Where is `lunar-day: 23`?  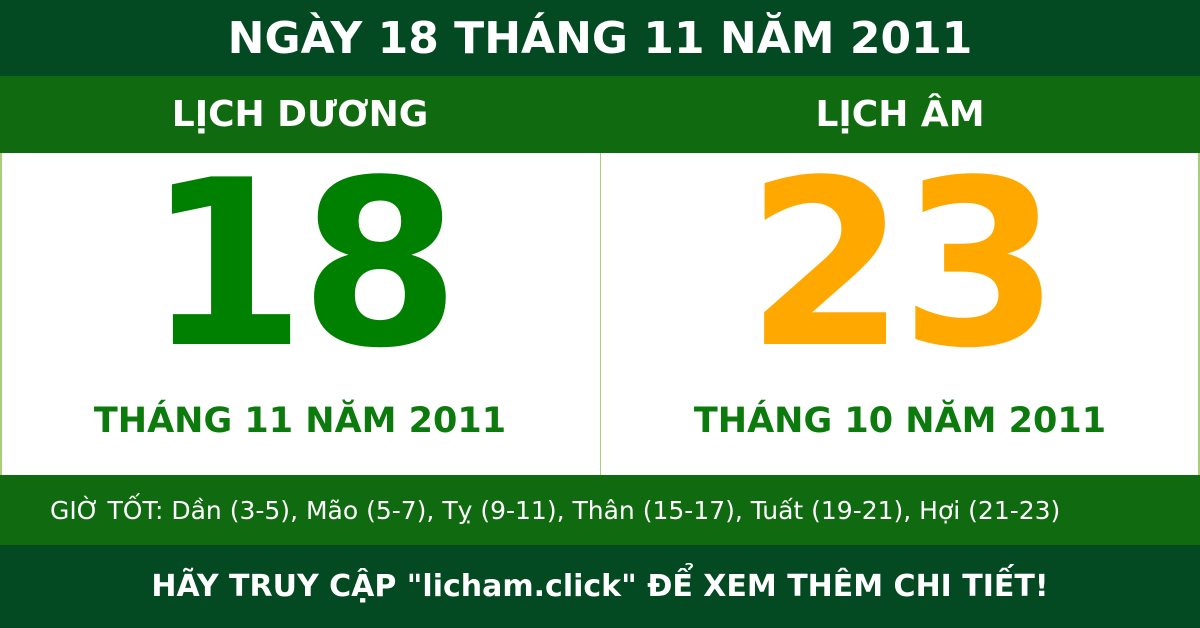
lunar-day: 23 is located at coordinates (902, 265).